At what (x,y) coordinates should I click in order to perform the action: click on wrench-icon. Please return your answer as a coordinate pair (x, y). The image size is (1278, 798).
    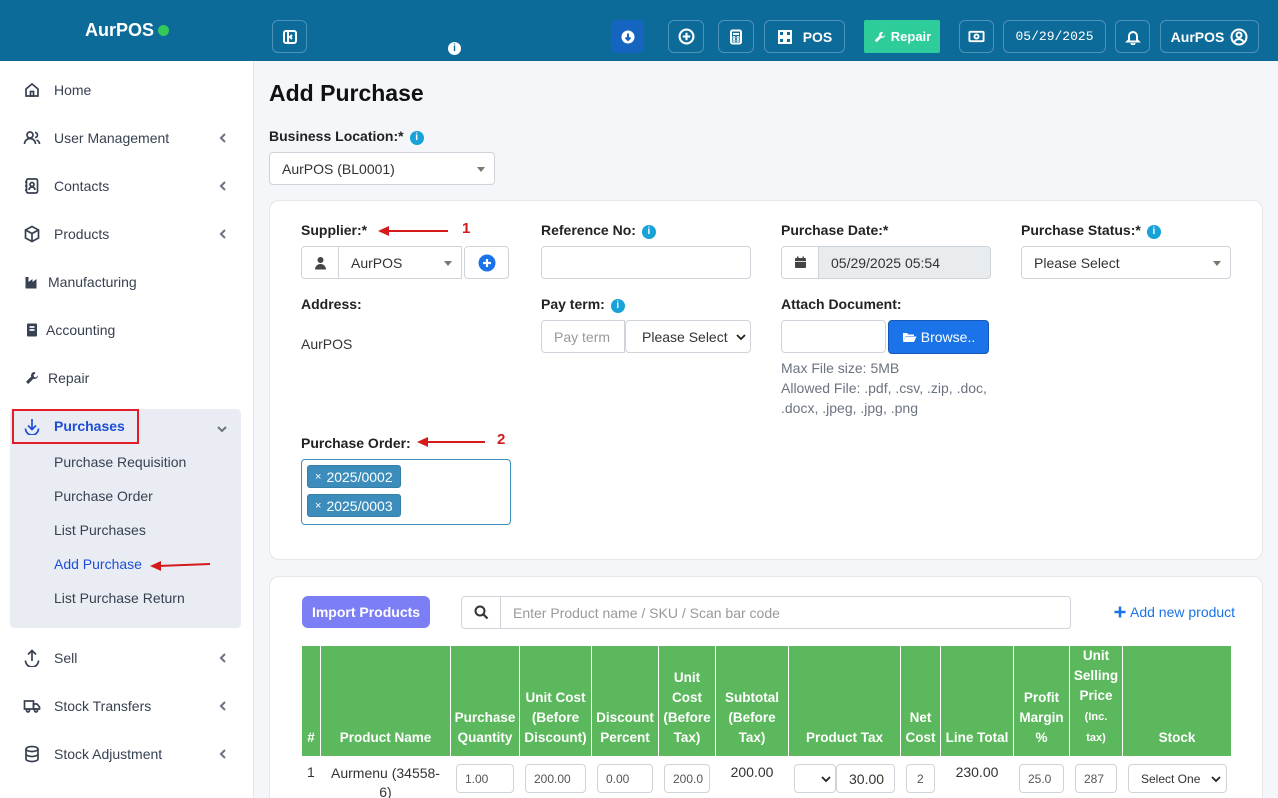
    Looking at the image, I should click on (880, 36).